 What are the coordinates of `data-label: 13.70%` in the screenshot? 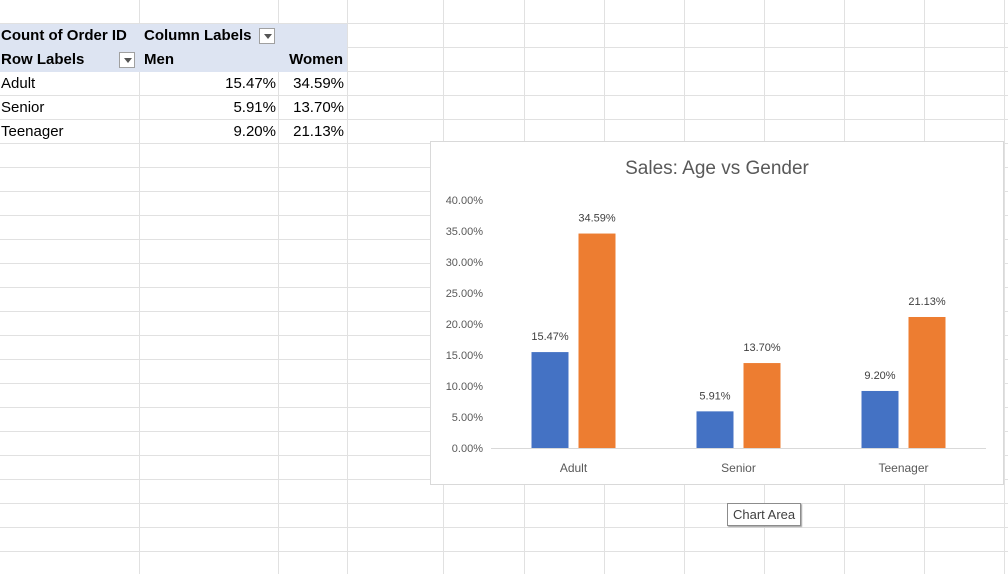 It's located at (762, 348).